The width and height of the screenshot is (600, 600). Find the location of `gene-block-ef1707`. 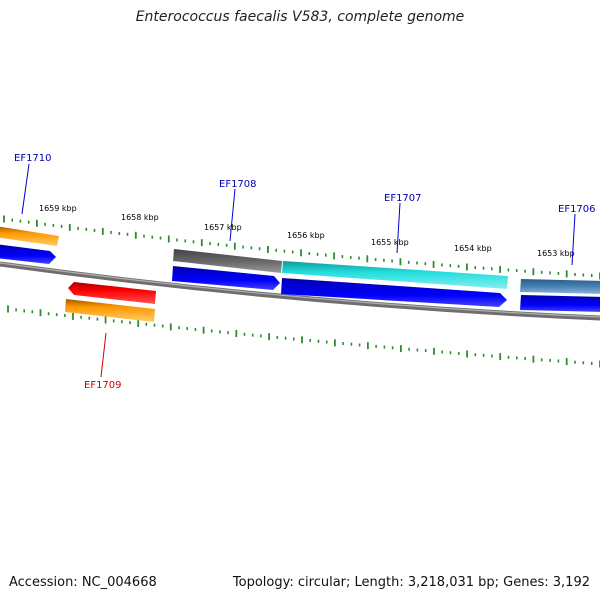

gene-block-ef1707 is located at coordinates (395, 275).